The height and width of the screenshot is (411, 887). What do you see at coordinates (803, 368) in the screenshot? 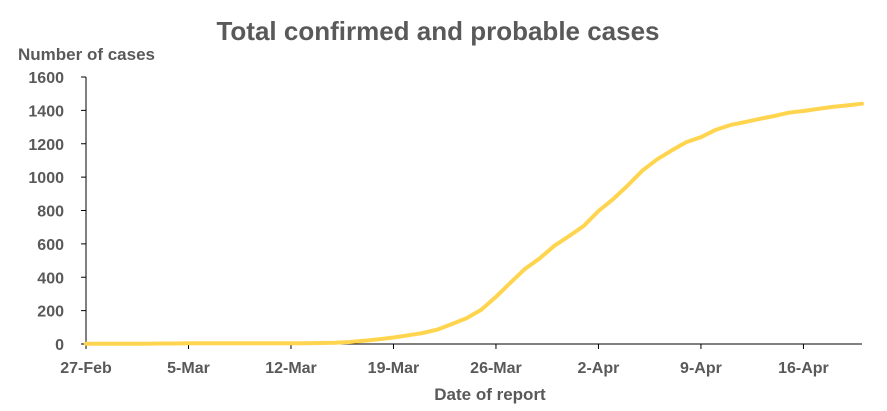
I see `x-tick-label: 16-Apr` at bounding box center [803, 368].